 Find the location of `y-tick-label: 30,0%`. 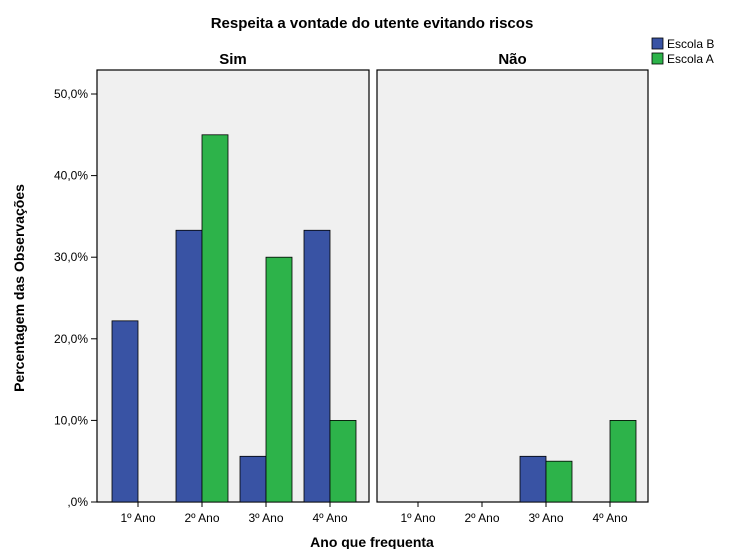

y-tick-label: 30,0% is located at coordinates (71, 257).